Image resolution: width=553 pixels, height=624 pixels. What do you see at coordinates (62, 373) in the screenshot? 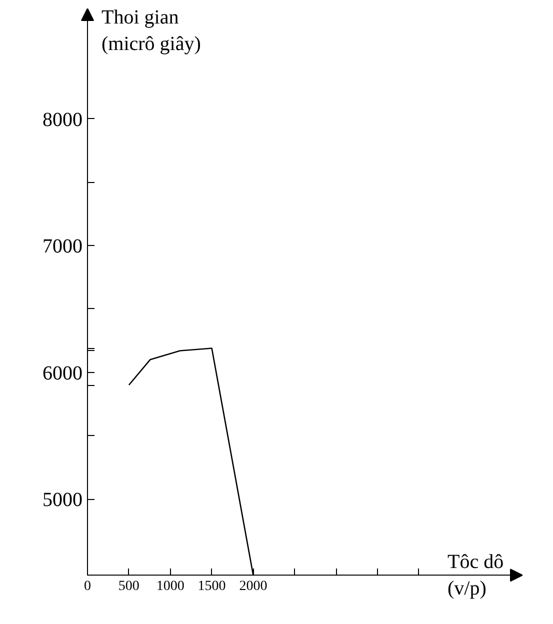
I see `y-tick-label: 6000` at bounding box center [62, 373].